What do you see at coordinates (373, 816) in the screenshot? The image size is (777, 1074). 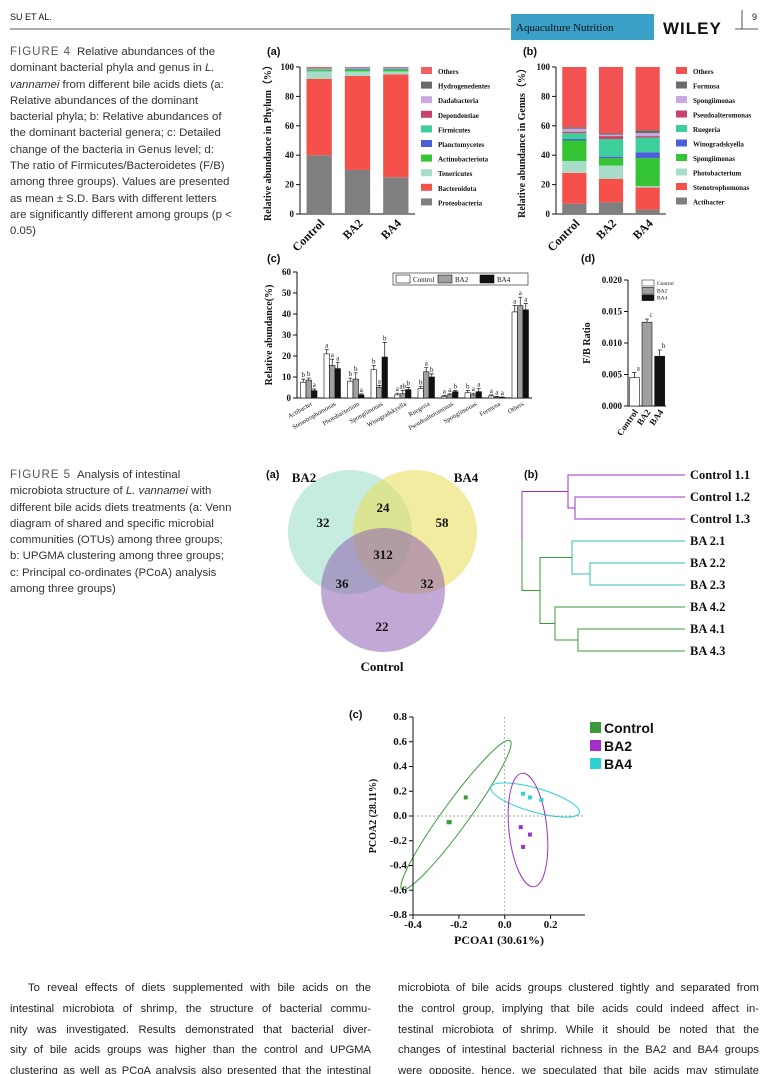 I see `y-axis-label: PCOA2 (28.11%)` at bounding box center [373, 816].